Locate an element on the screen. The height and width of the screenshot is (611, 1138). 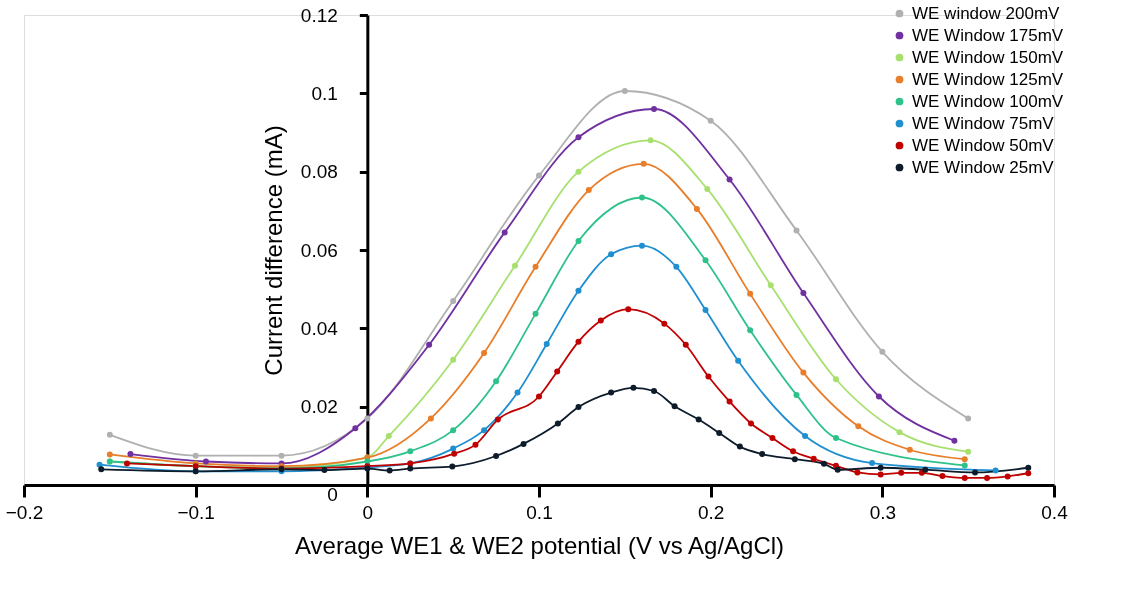
x-tick-label: 0.2 is located at coordinates (711, 512).